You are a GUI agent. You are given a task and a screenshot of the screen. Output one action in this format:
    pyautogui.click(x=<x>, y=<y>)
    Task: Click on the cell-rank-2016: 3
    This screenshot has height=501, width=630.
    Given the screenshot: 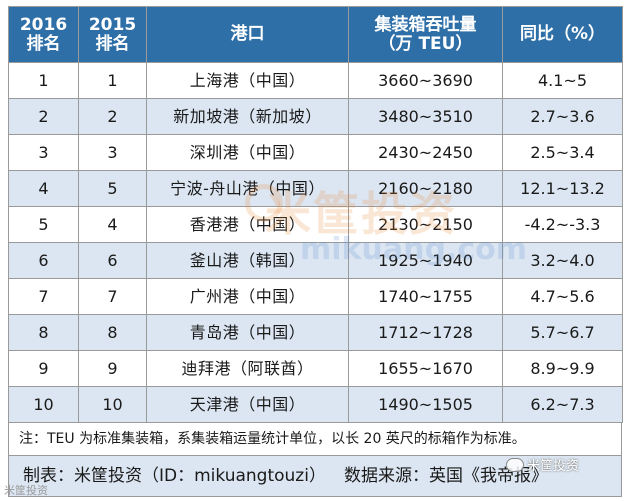 What is the action you would take?
    pyautogui.click(x=43, y=152)
    